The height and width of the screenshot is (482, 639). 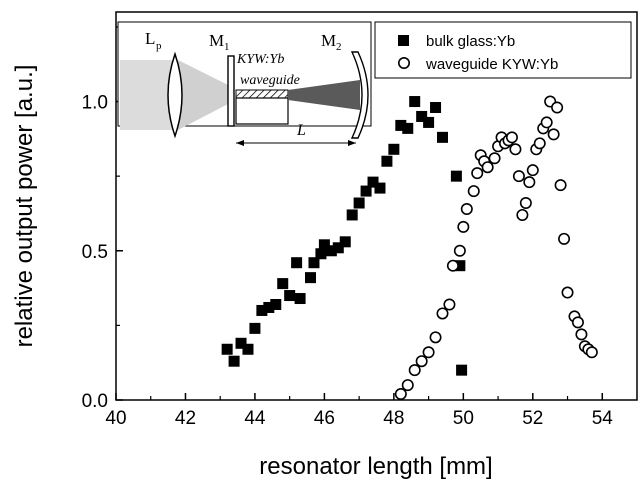 What do you see at coordinates (375, 466) in the screenshot?
I see `x-axis-label: resonator length [mm]` at bounding box center [375, 466].